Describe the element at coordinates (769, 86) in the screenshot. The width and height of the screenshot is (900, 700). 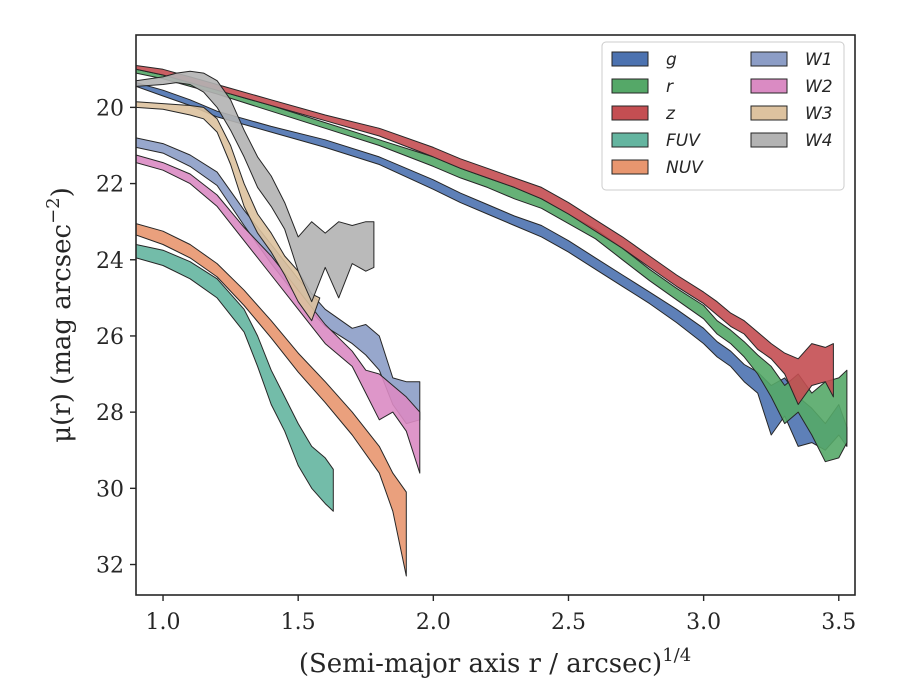
I see `legend-swatch-w2` at that location.